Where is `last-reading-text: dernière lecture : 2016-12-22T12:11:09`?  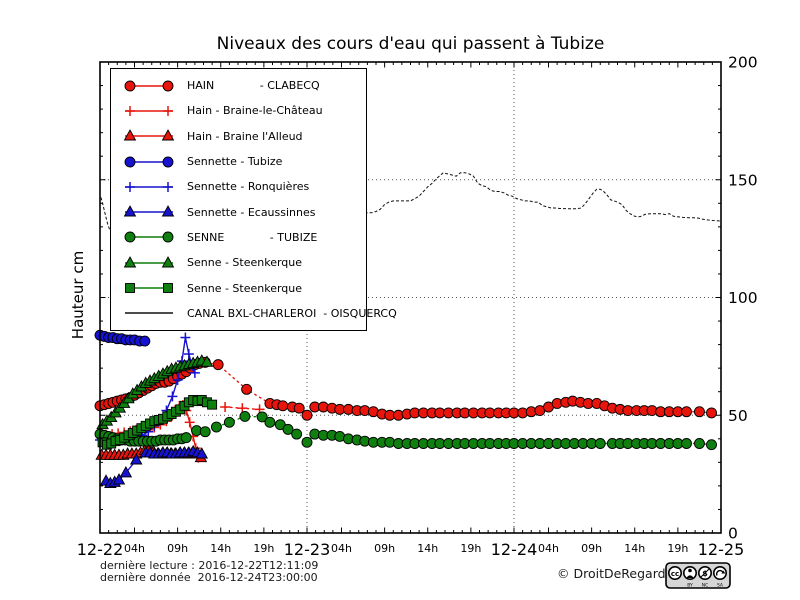 last-reading-text: dernière lecture : 2016-12-22T12:11:09 is located at coordinates (209, 565).